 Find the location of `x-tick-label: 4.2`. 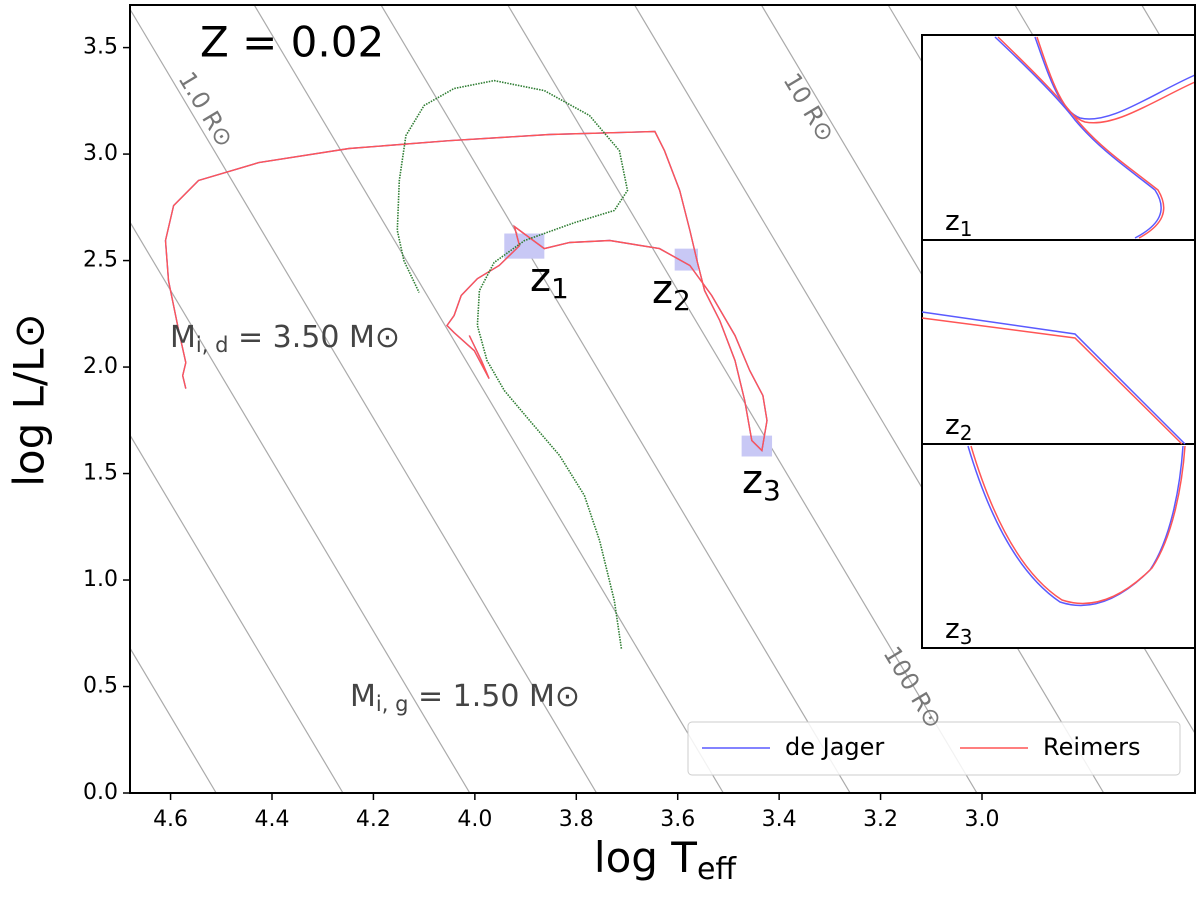

x-tick-label: 4.2 is located at coordinates (373, 819).